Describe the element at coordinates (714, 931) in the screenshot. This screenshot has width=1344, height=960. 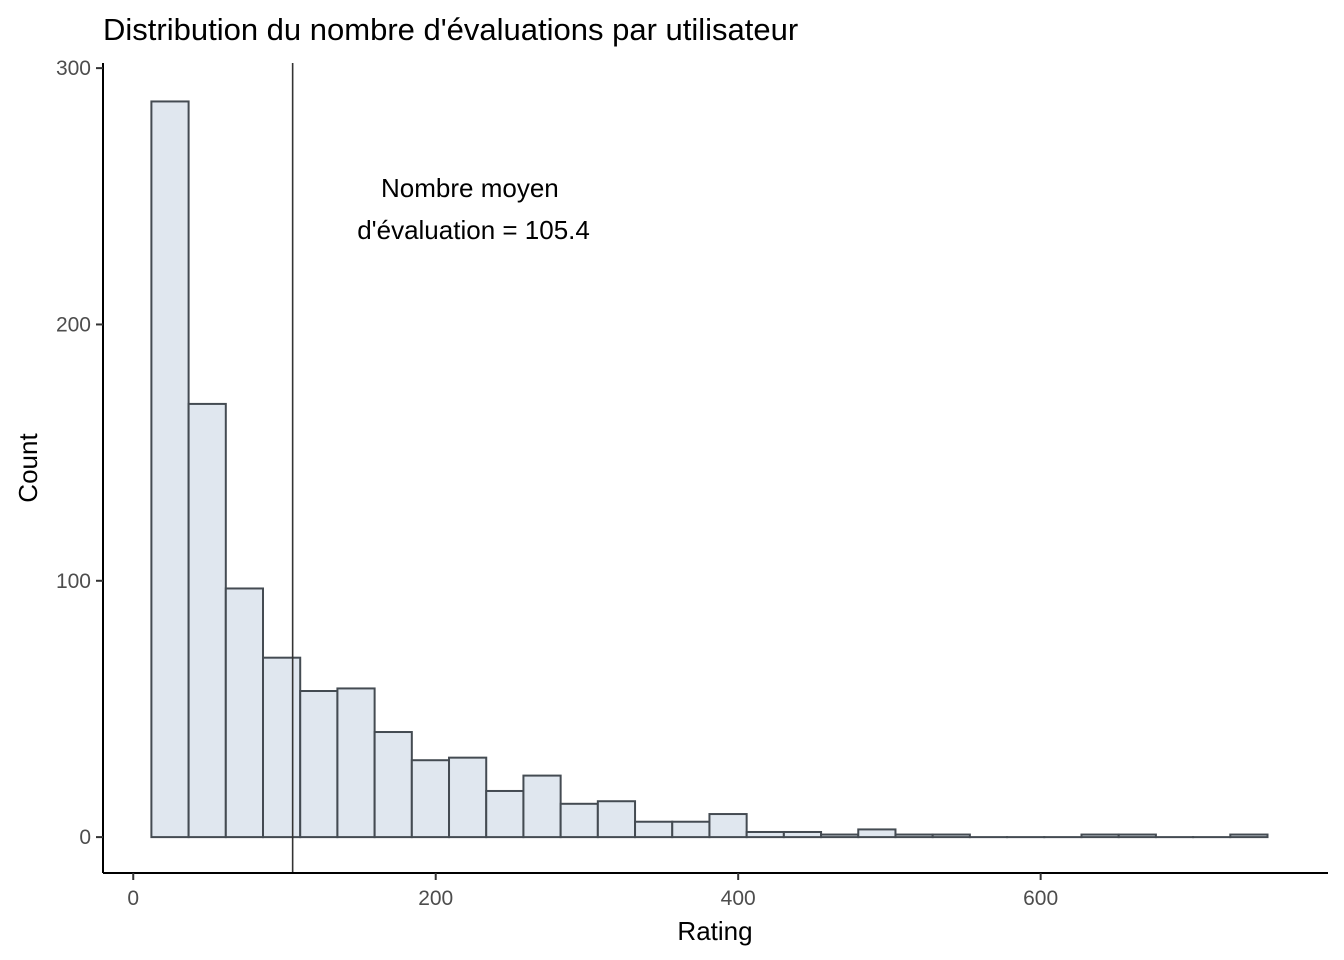
I see `x-axis-label: Rating` at that location.